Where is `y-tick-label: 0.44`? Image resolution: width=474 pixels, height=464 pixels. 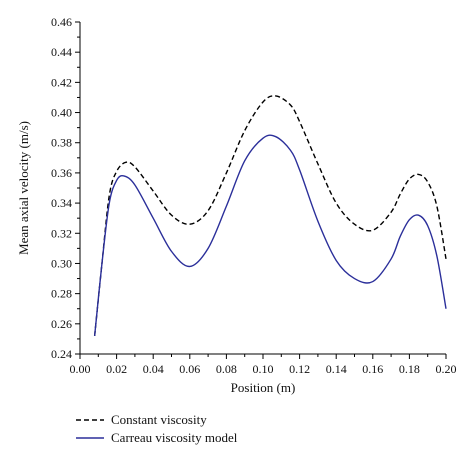 y-tick-label: 0.44 is located at coordinates (61, 52).